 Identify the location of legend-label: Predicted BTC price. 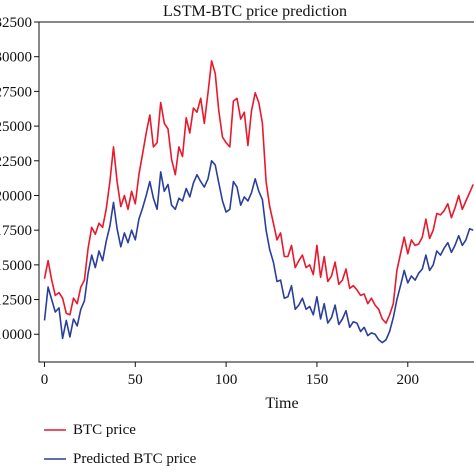
(135, 459).